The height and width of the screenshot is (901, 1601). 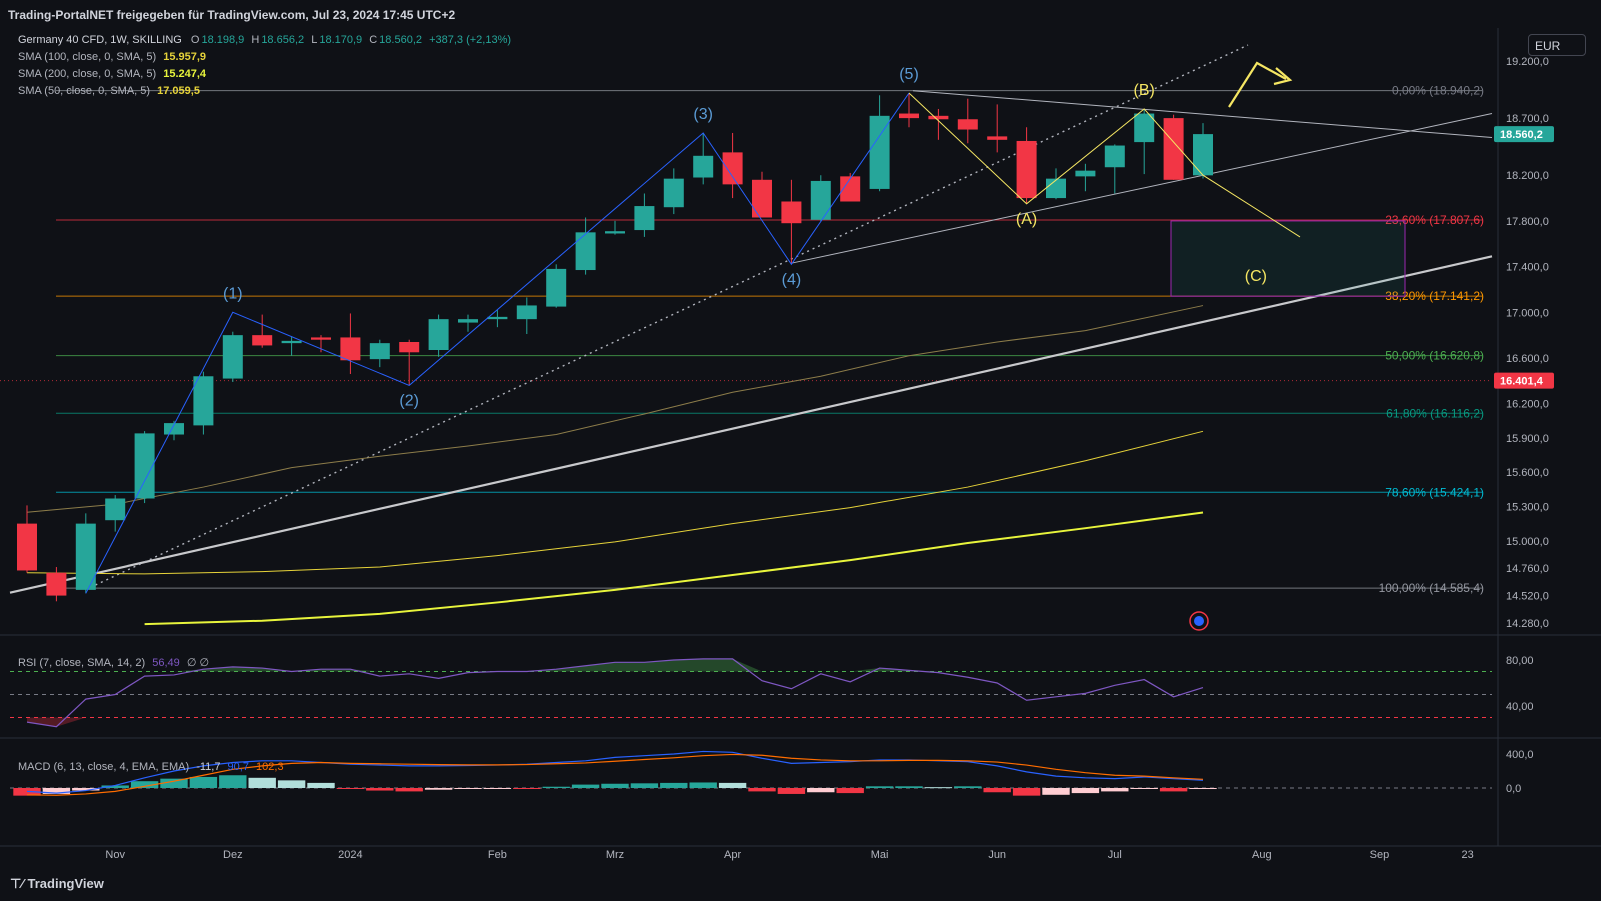 What do you see at coordinates (1527, 624) in the screenshot?
I see `y-tick-label: 14.280,0` at bounding box center [1527, 624].